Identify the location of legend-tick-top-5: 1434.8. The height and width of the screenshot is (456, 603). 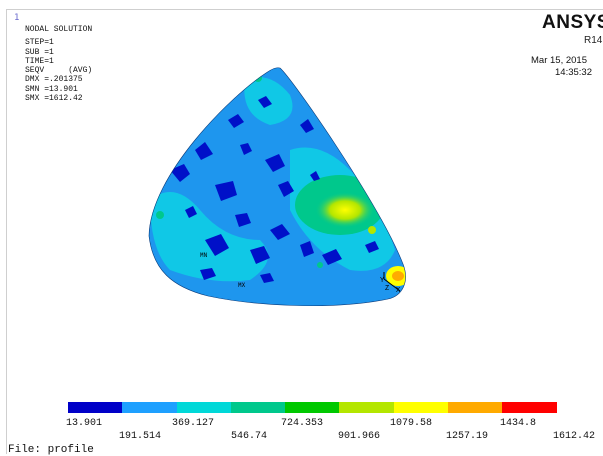
(518, 423).